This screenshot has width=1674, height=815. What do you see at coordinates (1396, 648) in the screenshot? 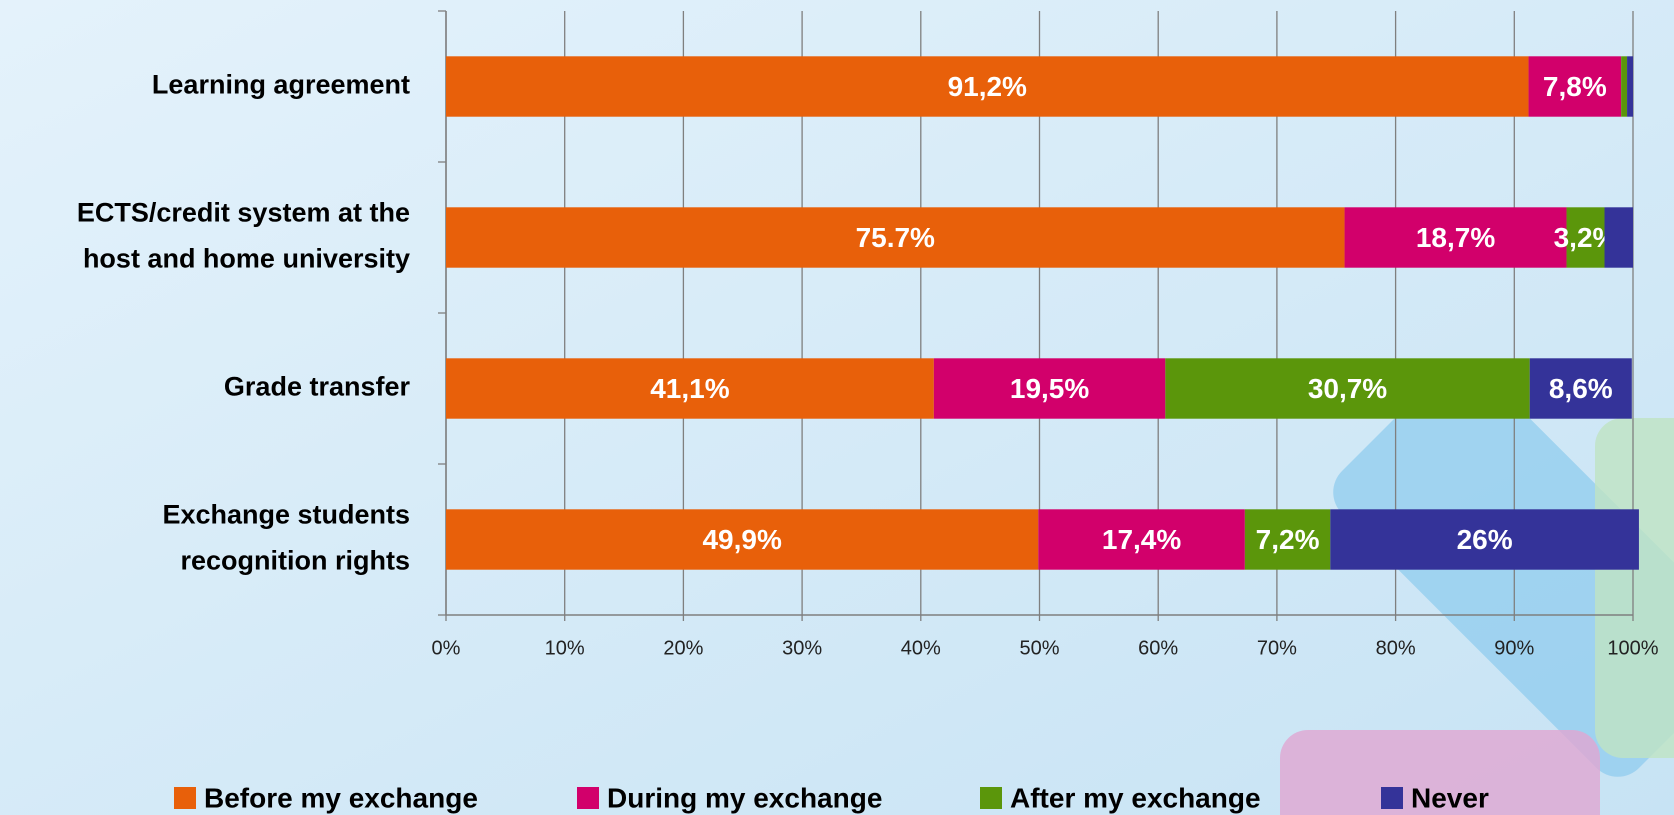
I see `x-tick-label: 80%` at bounding box center [1396, 648].